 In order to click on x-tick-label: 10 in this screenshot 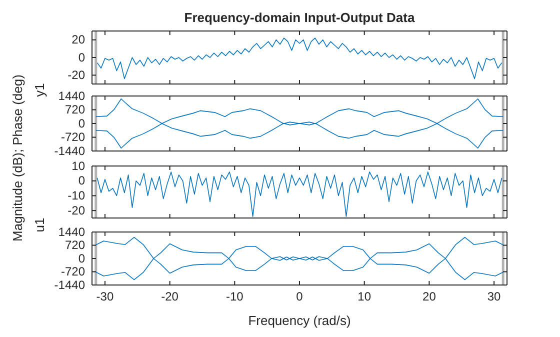, I will do `click(365, 297)`.